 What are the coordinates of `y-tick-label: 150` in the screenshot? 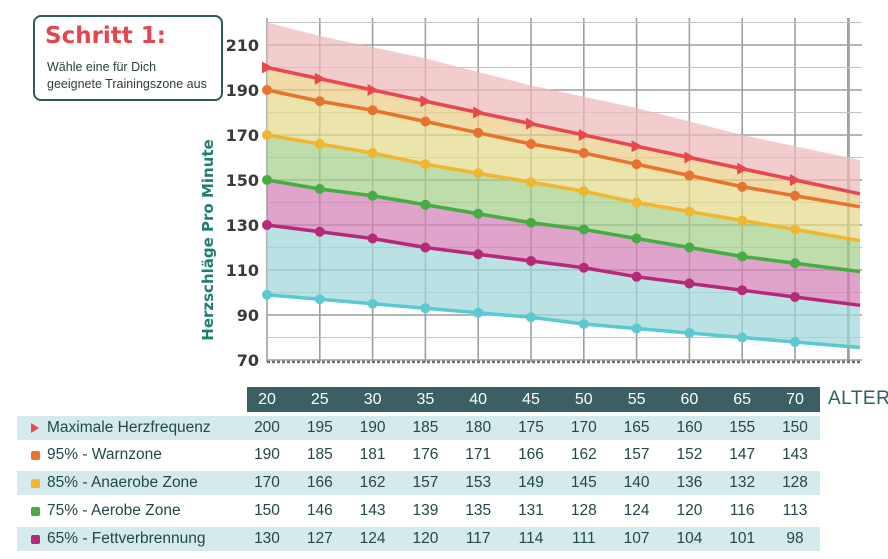 It's located at (242, 180).